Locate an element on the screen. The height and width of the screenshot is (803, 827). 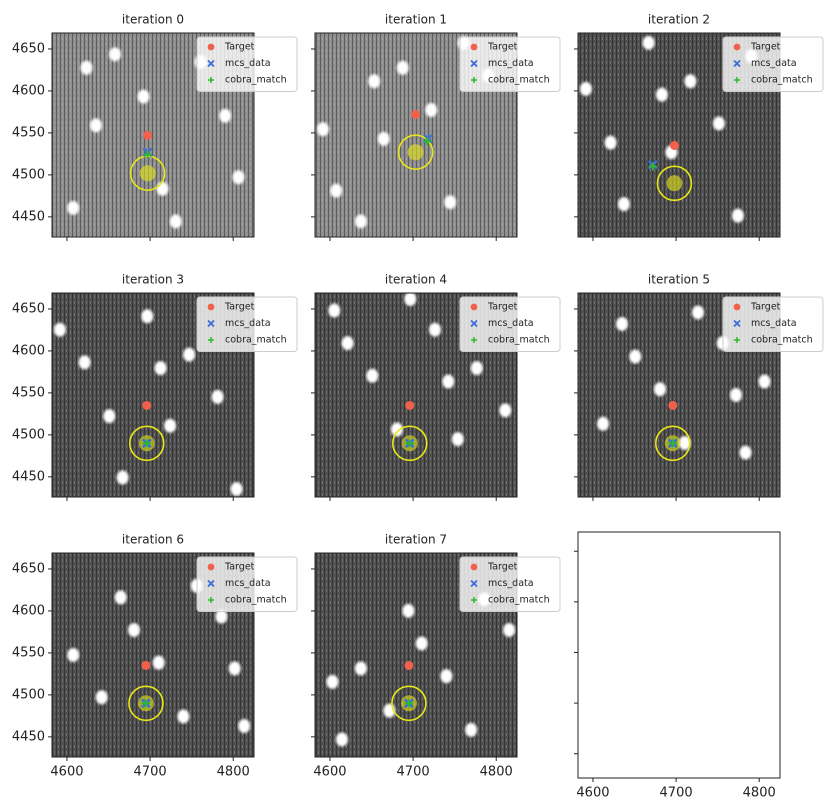
subplot: iteration 5 Target mcs_data cobra_match is located at coordinates (699, 387).